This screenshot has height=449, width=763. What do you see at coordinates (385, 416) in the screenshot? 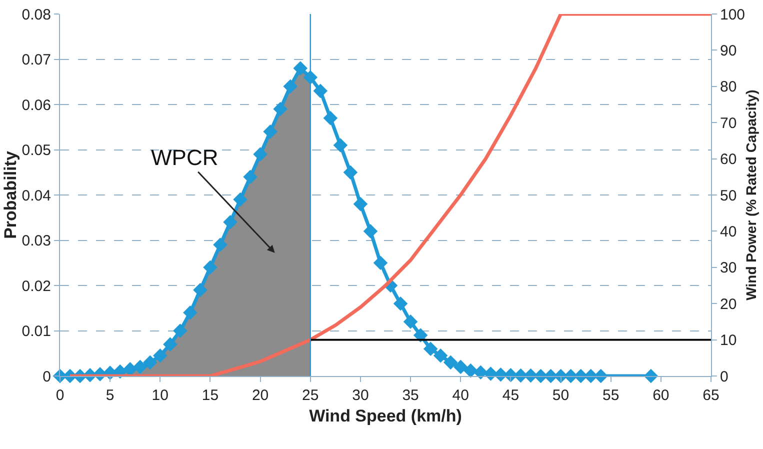
I see `x-axis-title: Wind Speed (km/h)` at bounding box center [385, 416].